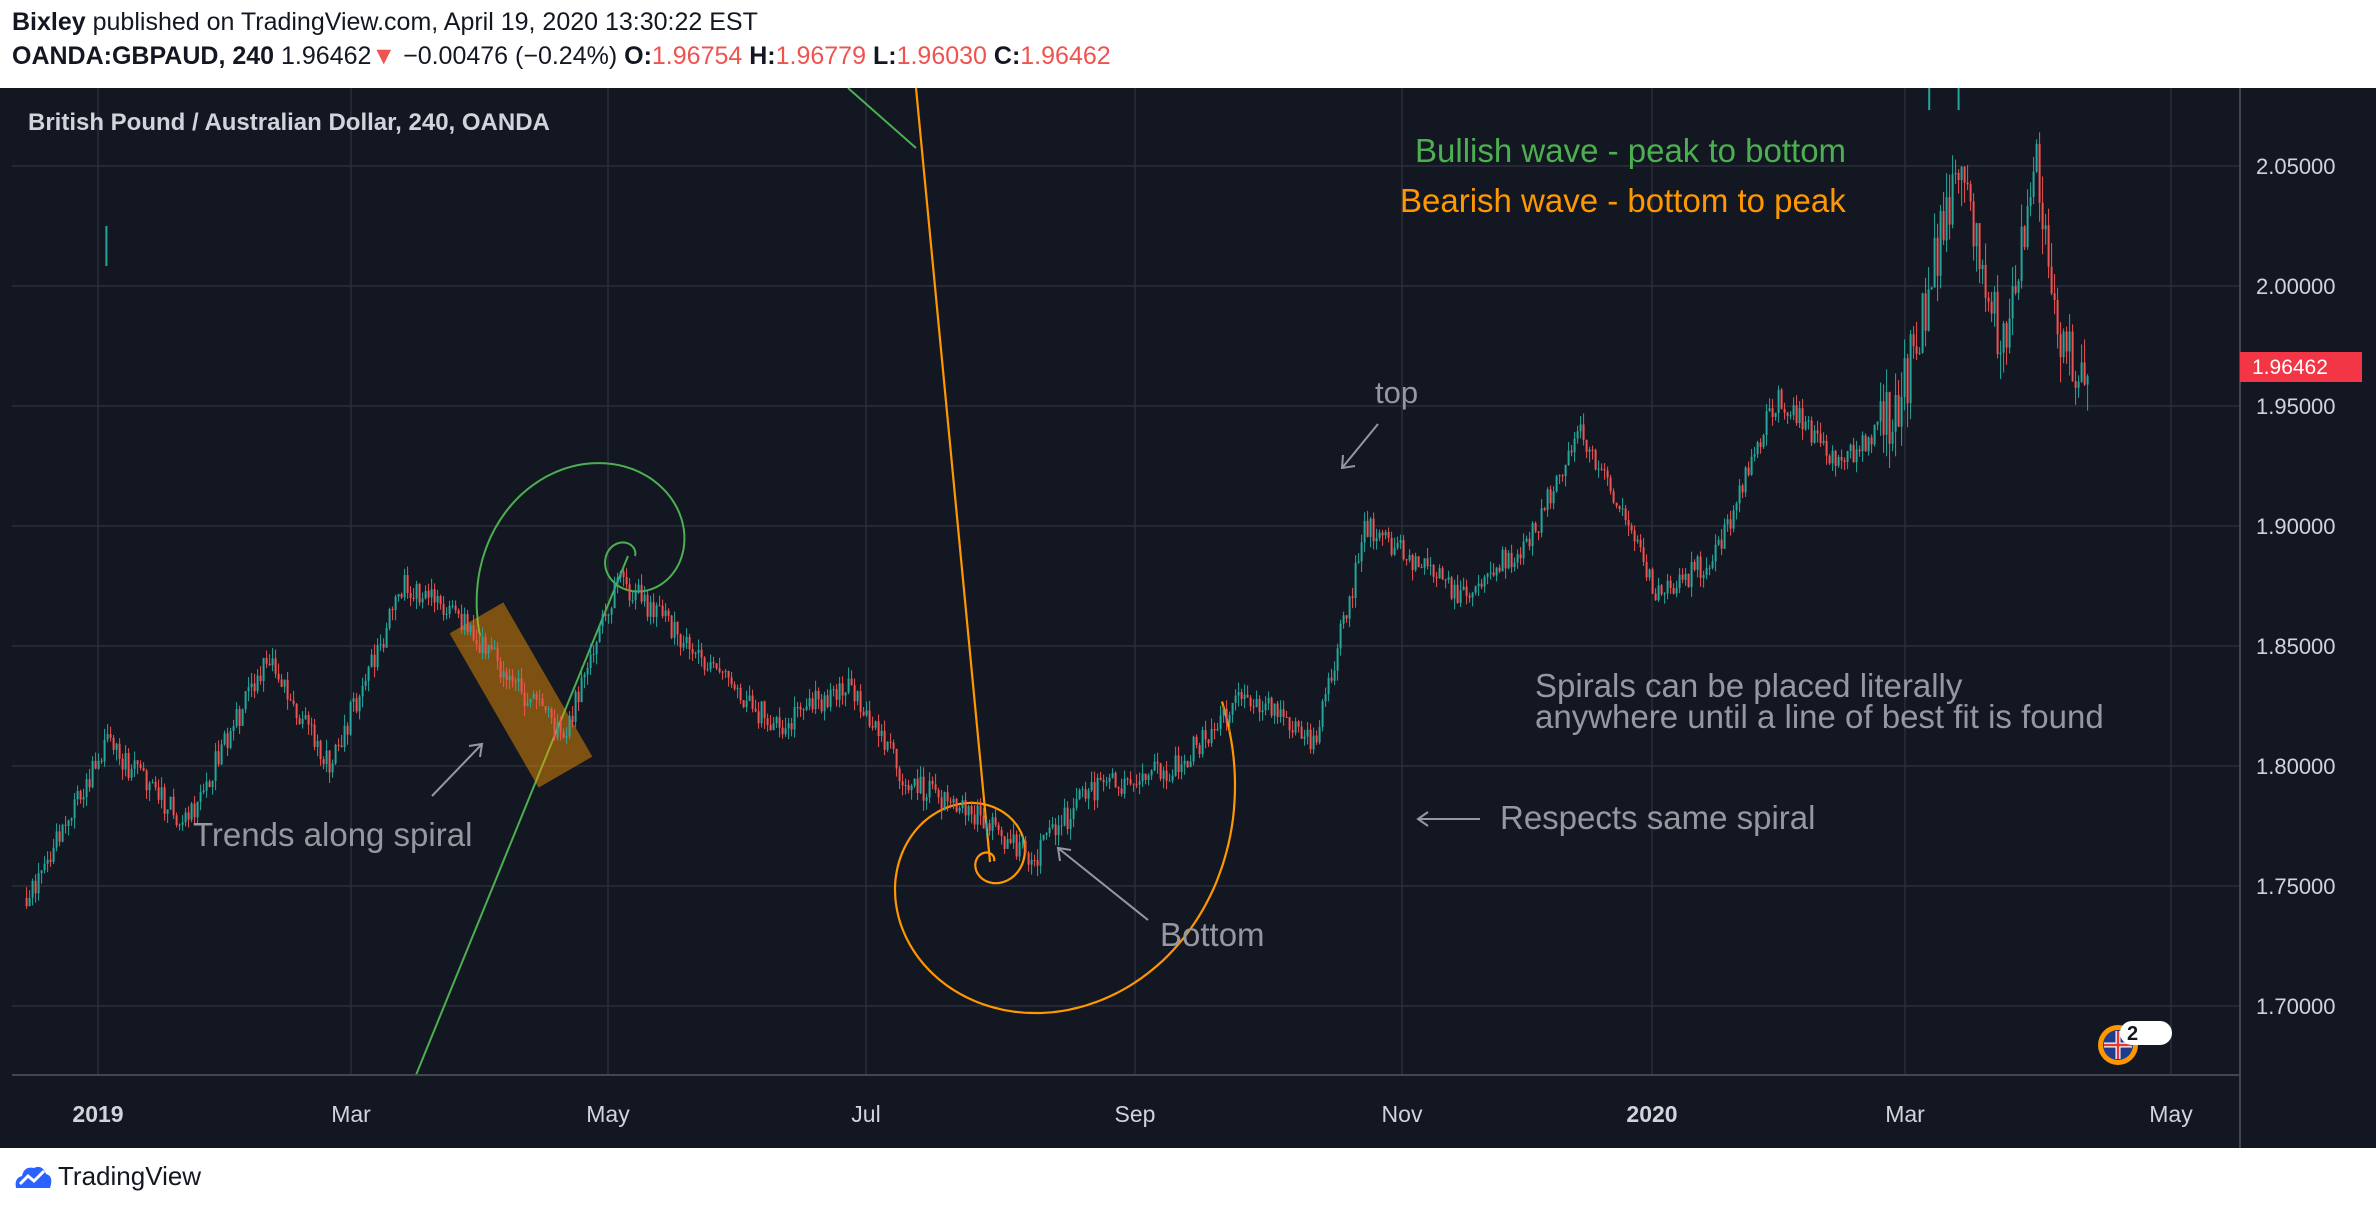  What do you see at coordinates (882, 118) in the screenshot?
I see `bullish-spiral-outer-arc` at bounding box center [882, 118].